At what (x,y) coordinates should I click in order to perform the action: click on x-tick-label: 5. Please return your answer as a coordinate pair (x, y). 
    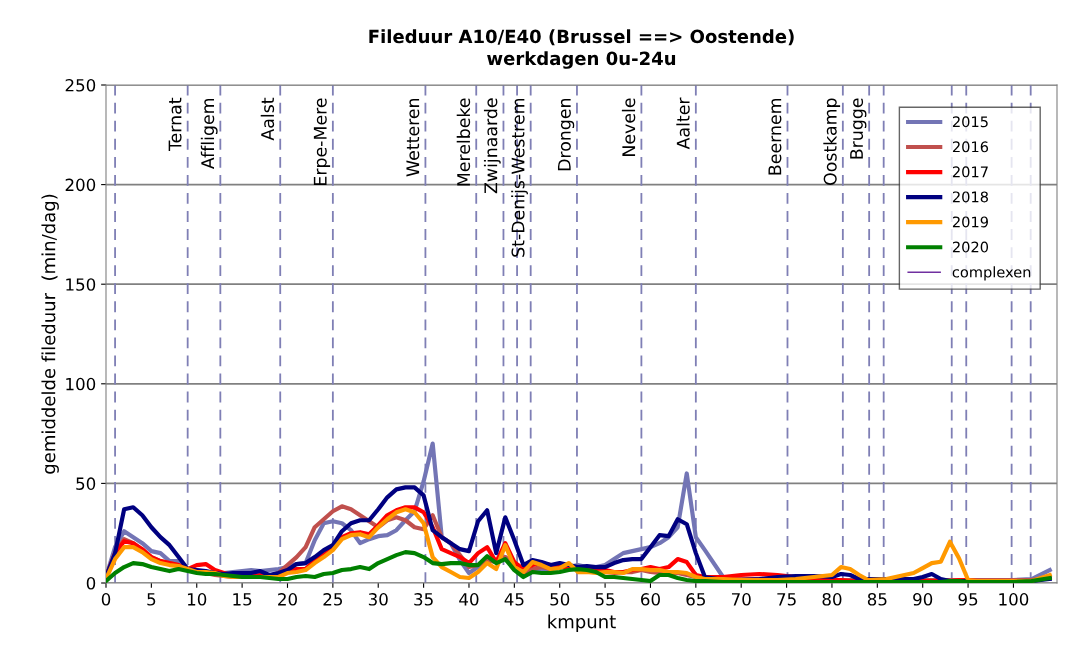
    Looking at the image, I should click on (151, 599).